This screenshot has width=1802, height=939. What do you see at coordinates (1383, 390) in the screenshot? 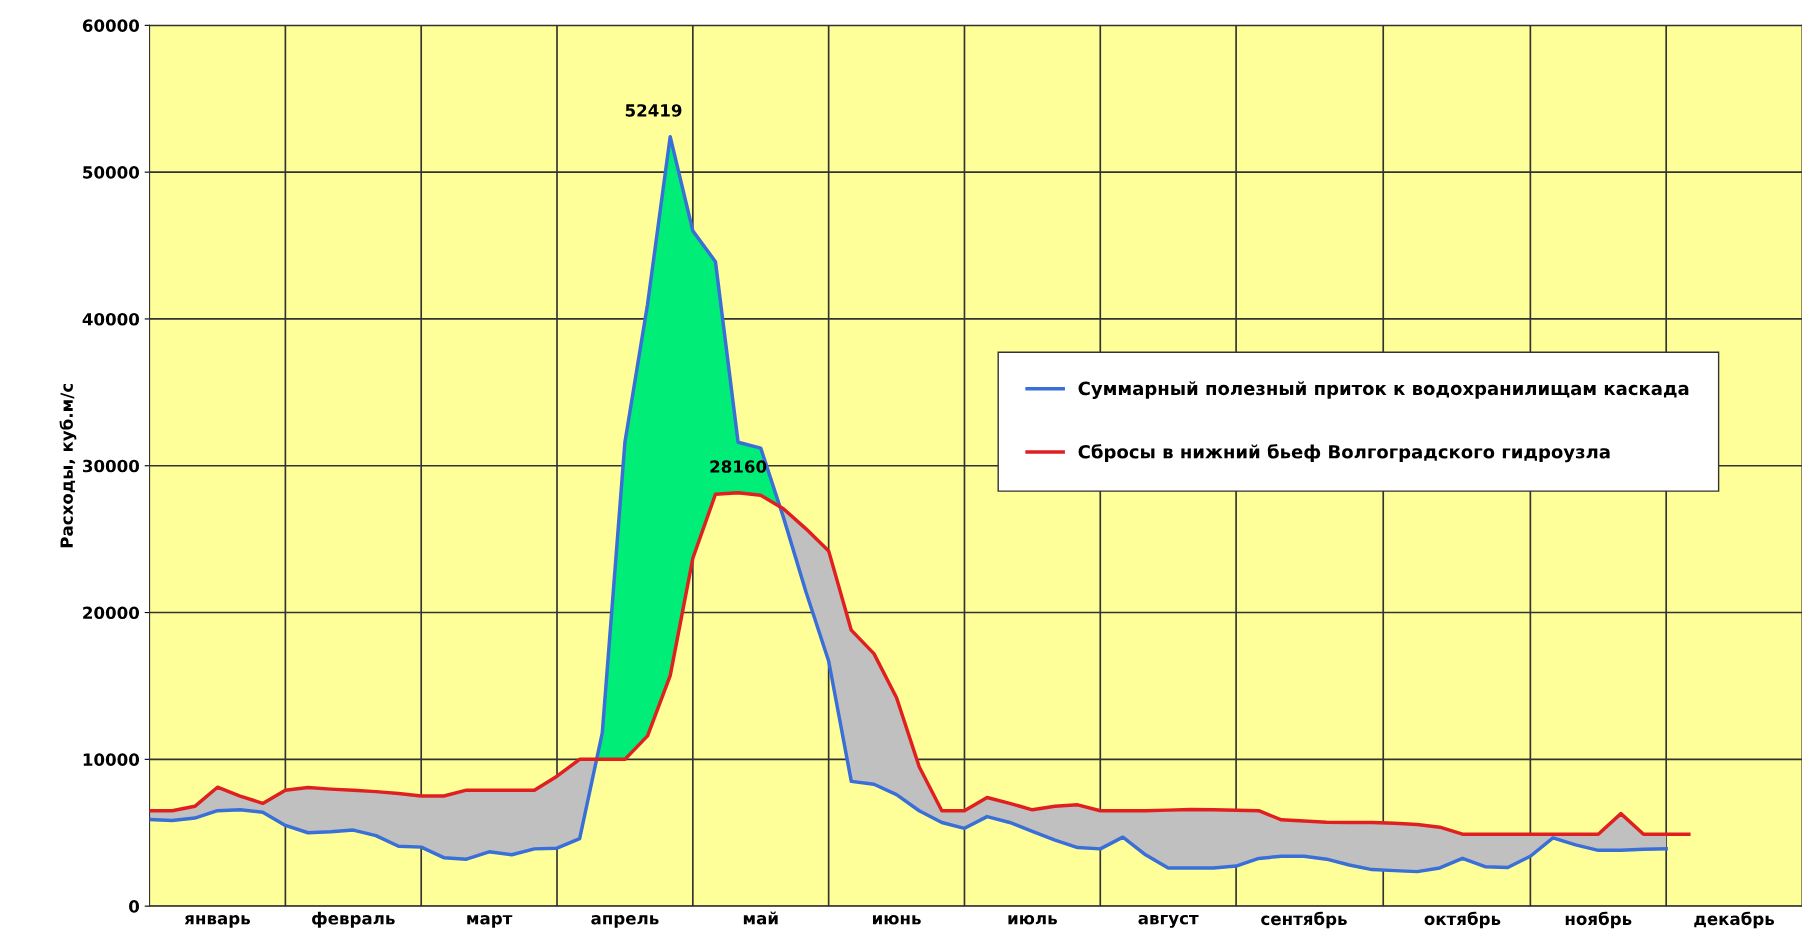
I see `legend-label: Суммарный полезный приток к водохранилищам каскада` at bounding box center [1383, 390].